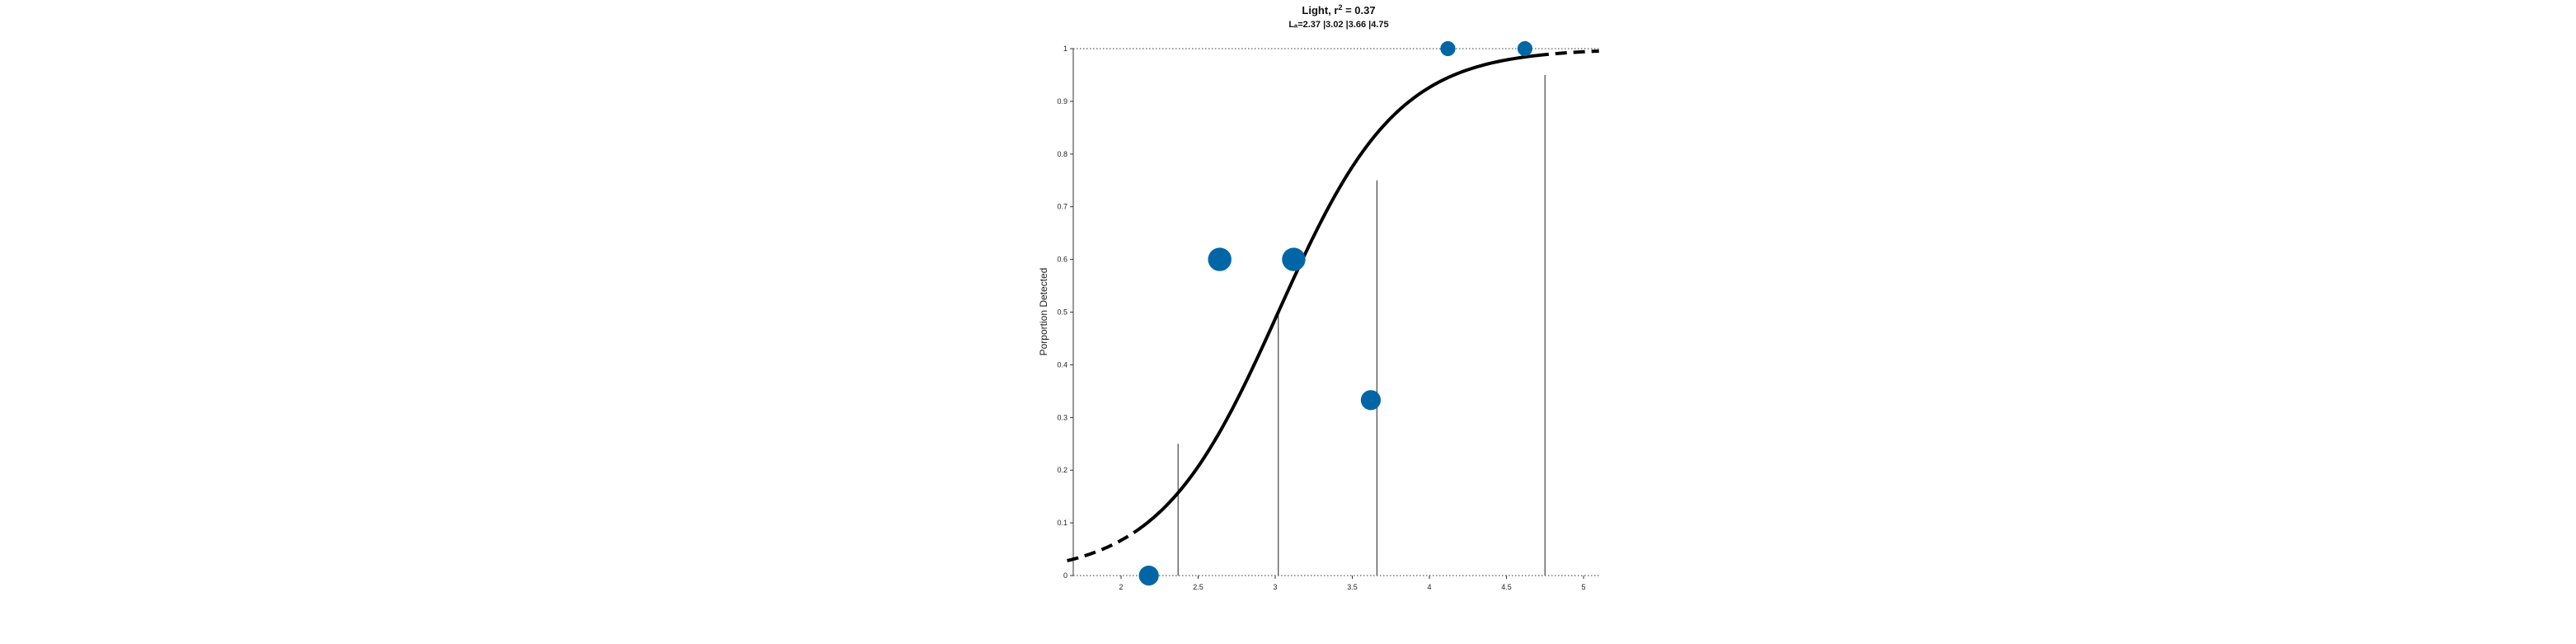 The height and width of the screenshot is (644, 2576). I want to click on y-tick-label: 0.8, so click(1062, 154).